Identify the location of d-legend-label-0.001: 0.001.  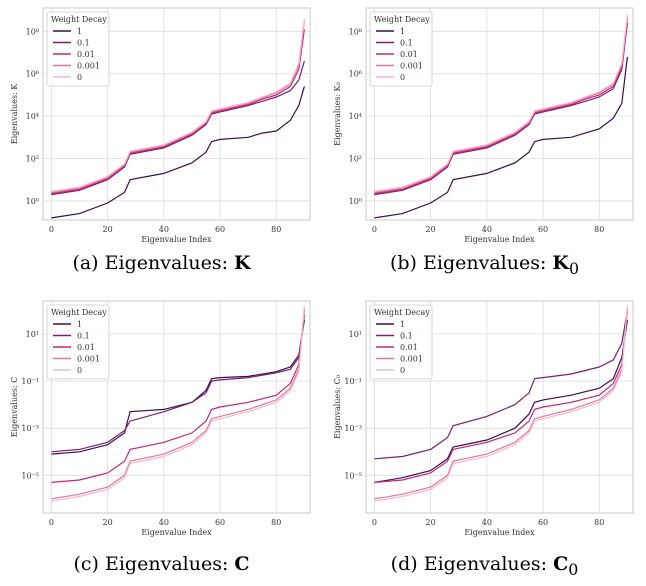
(411, 359).